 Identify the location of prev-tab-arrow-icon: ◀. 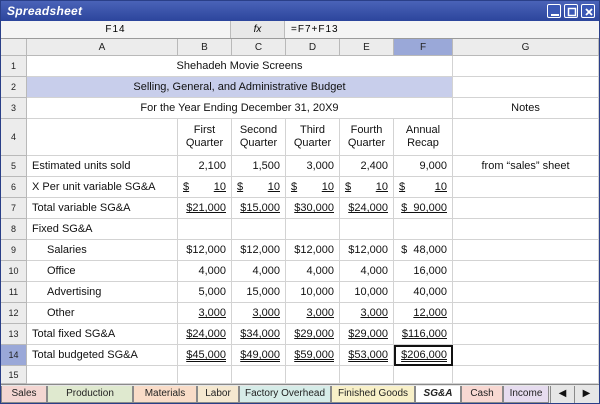
(562, 394).